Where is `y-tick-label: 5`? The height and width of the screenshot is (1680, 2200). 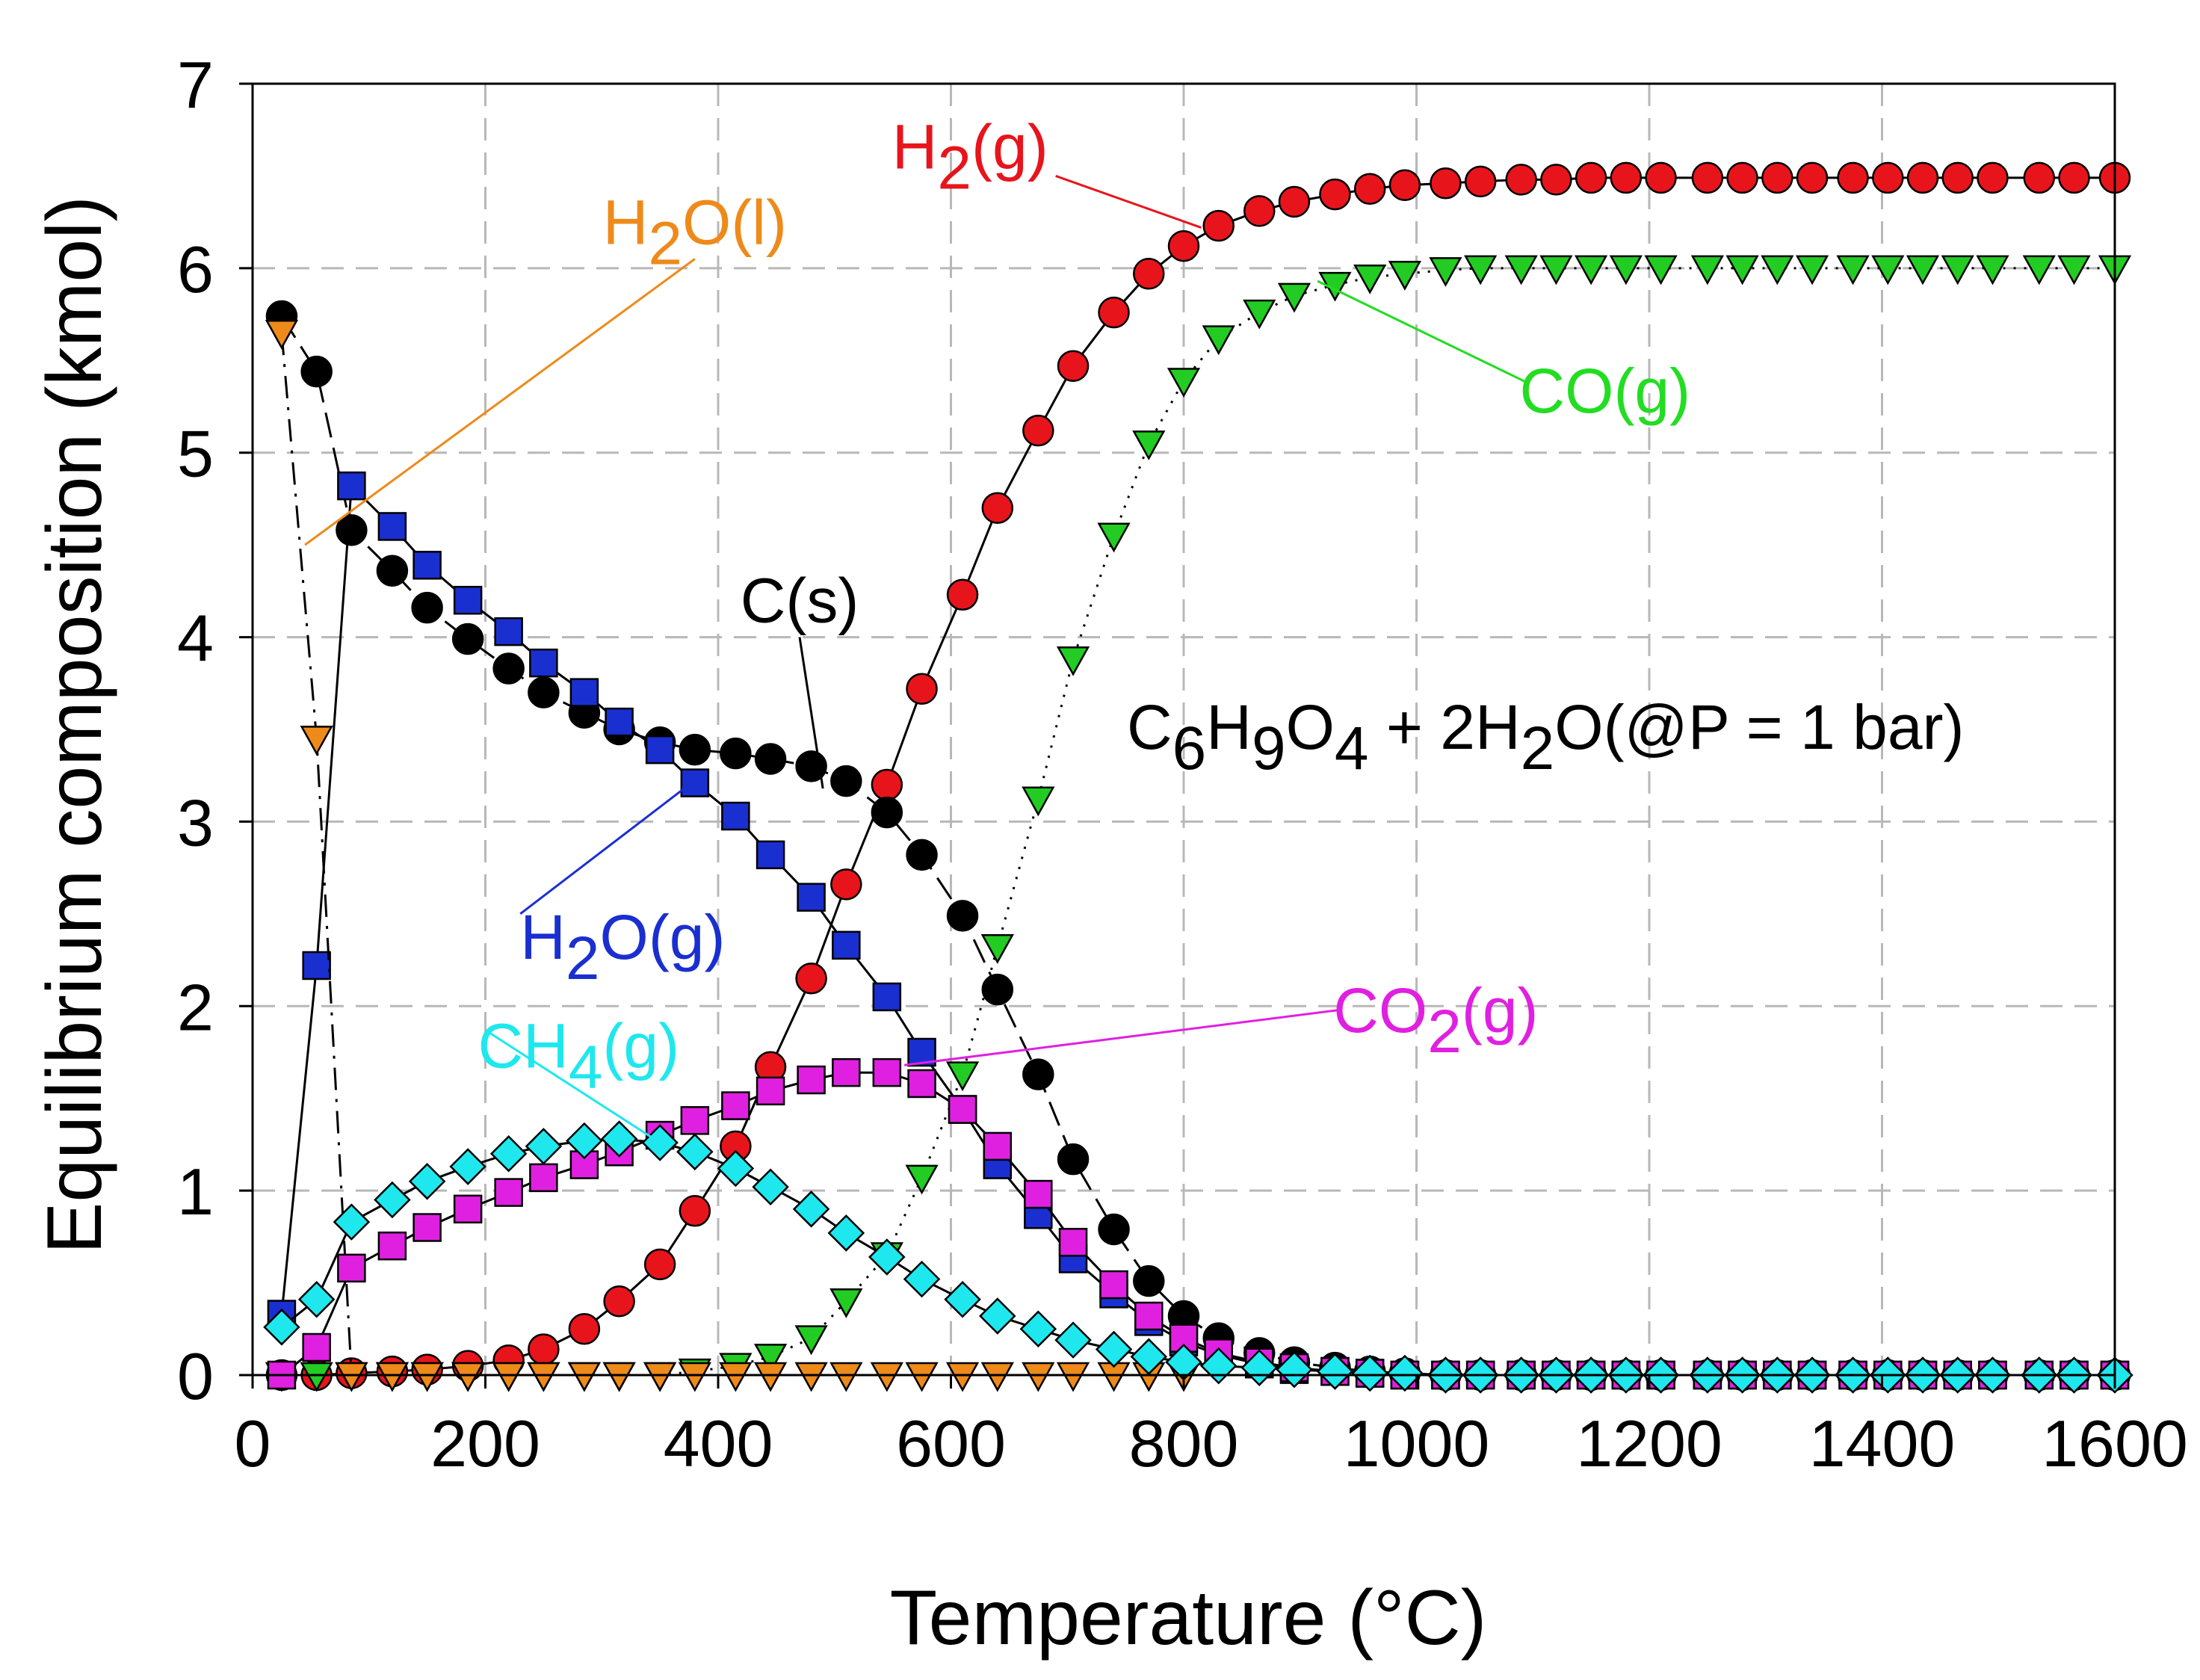 y-tick-label: 5 is located at coordinates (196, 454).